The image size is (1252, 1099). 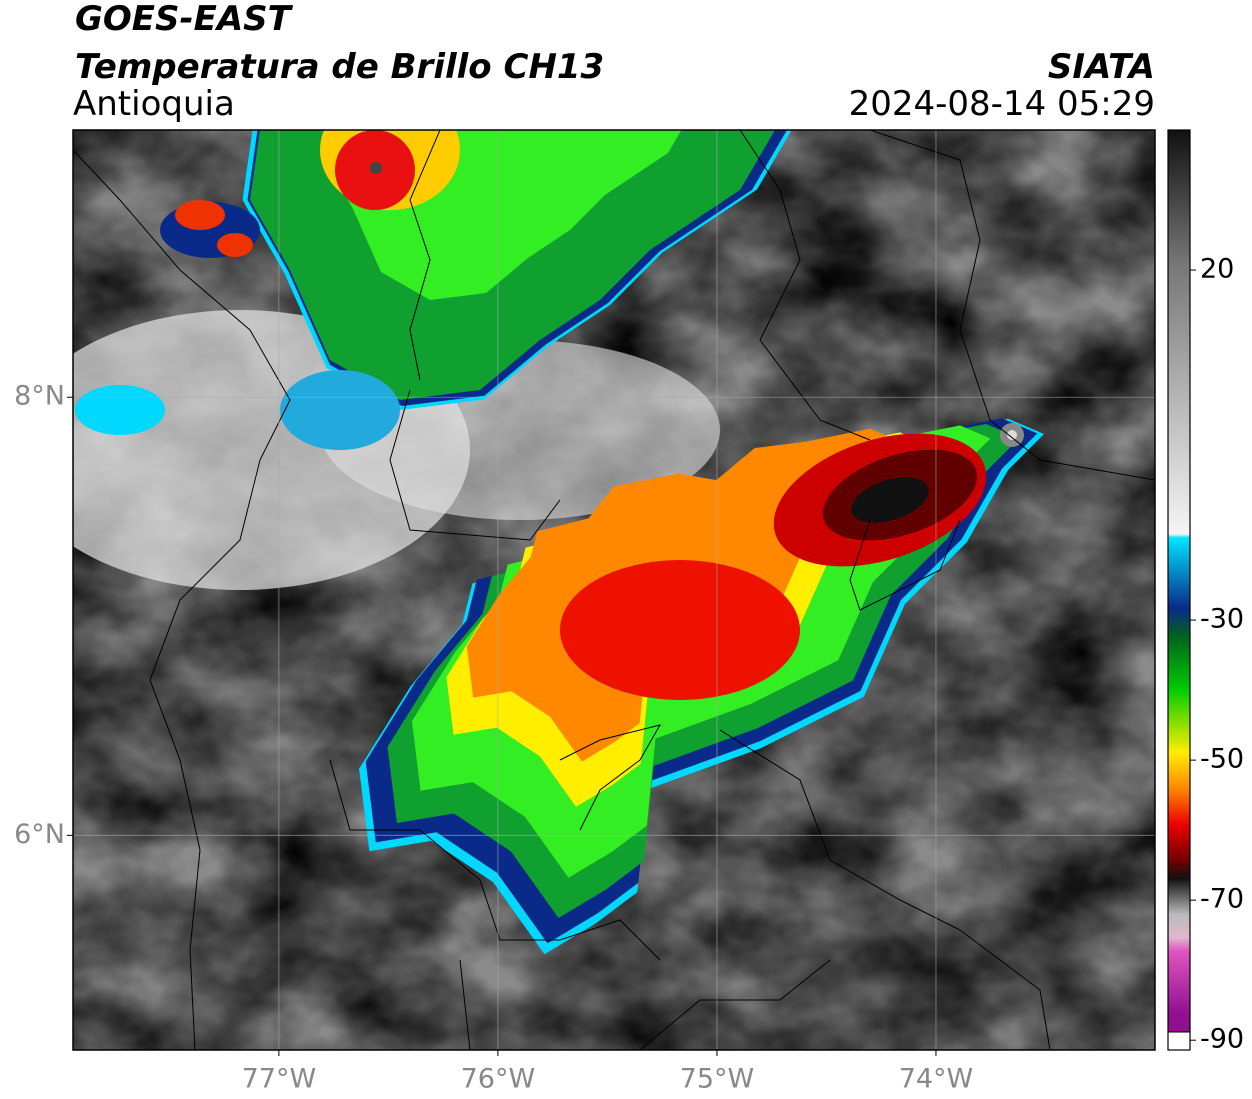 I want to click on colorbar, so click(x=1179, y=581).